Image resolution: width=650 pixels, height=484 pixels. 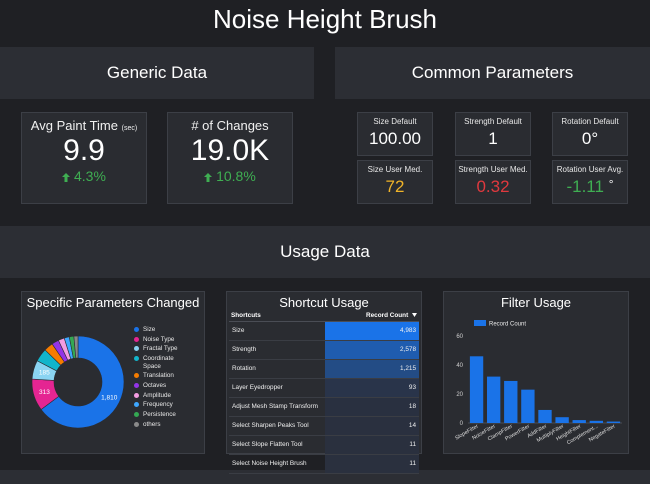 I want to click on legend-label: Frequency, so click(x=158, y=405).